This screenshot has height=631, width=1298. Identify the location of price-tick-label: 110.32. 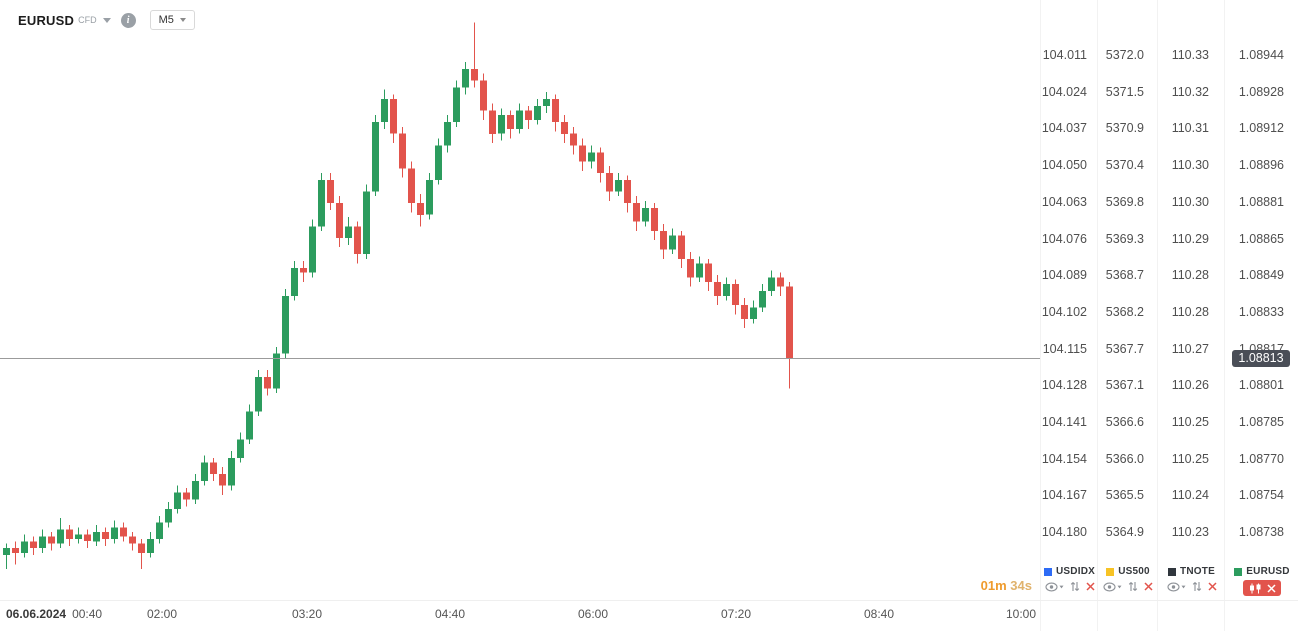
(1190, 91).